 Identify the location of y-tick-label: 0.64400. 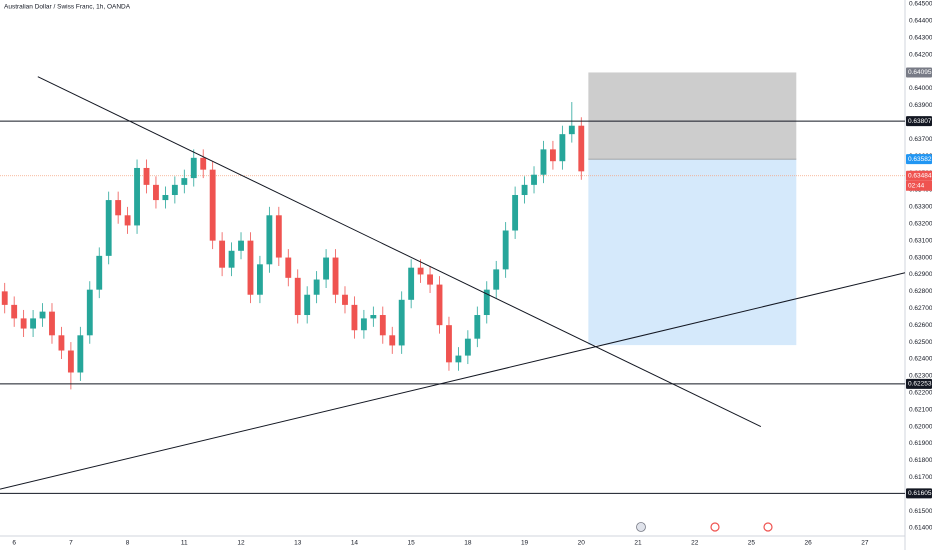
(920, 21).